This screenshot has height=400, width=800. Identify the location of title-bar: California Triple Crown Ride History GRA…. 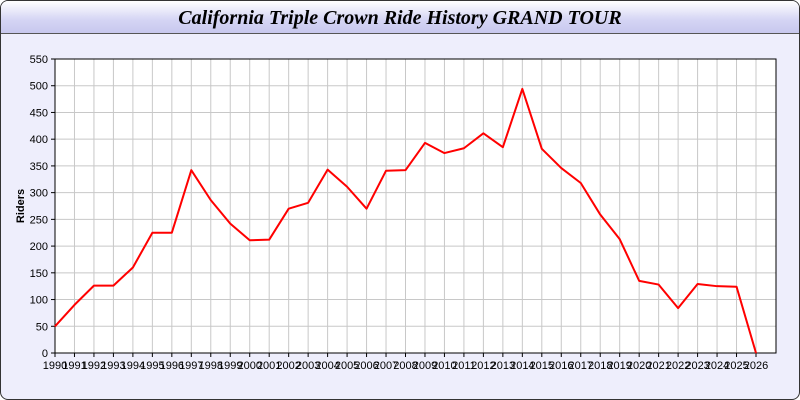
(400, 17).